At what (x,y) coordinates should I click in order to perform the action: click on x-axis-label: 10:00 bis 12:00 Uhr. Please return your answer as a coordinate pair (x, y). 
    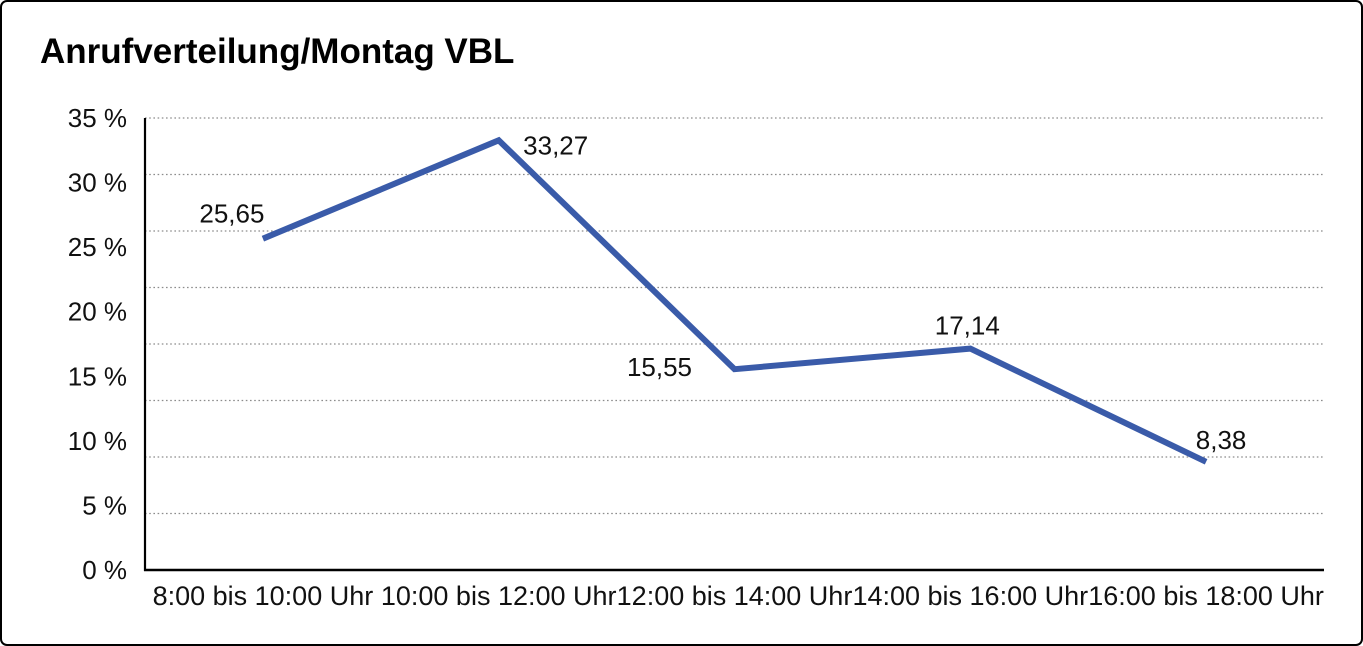
    Looking at the image, I should click on (499, 596).